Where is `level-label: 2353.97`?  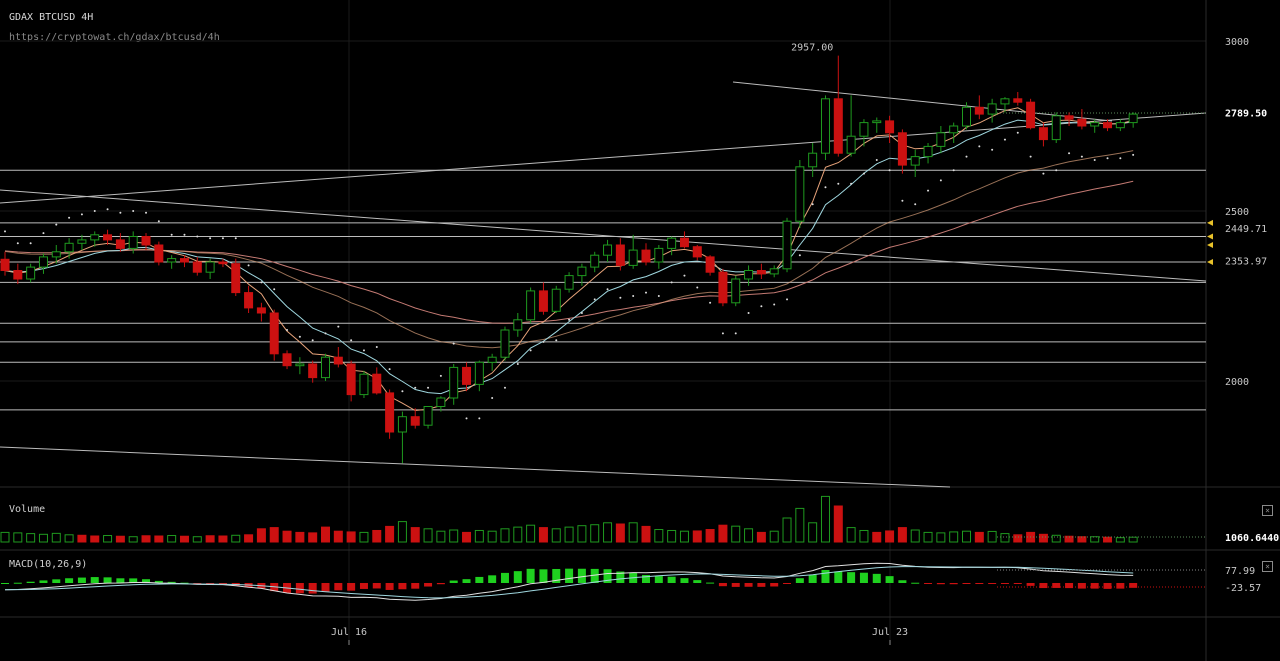 level-label: 2353.97 is located at coordinates (1246, 262).